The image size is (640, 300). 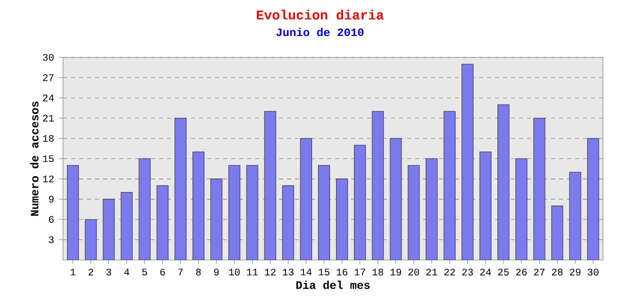 What do you see at coordinates (575, 272) in the screenshot?
I see `x-tick-label: 29` at bounding box center [575, 272].